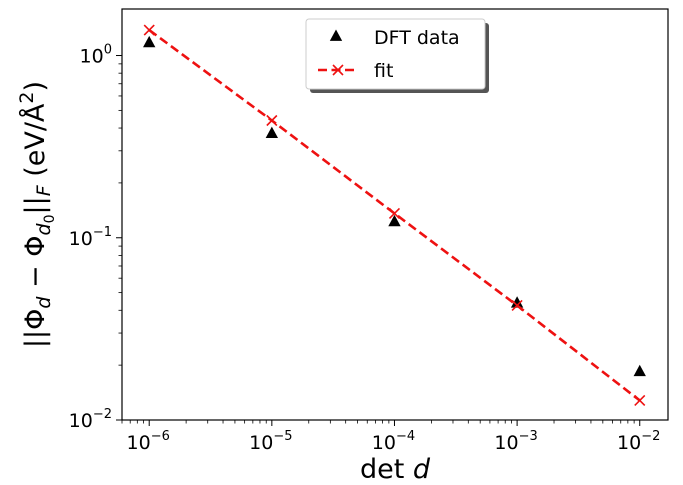  I want to click on x-tick-label: 10⁻⁵, so click(270, 441).